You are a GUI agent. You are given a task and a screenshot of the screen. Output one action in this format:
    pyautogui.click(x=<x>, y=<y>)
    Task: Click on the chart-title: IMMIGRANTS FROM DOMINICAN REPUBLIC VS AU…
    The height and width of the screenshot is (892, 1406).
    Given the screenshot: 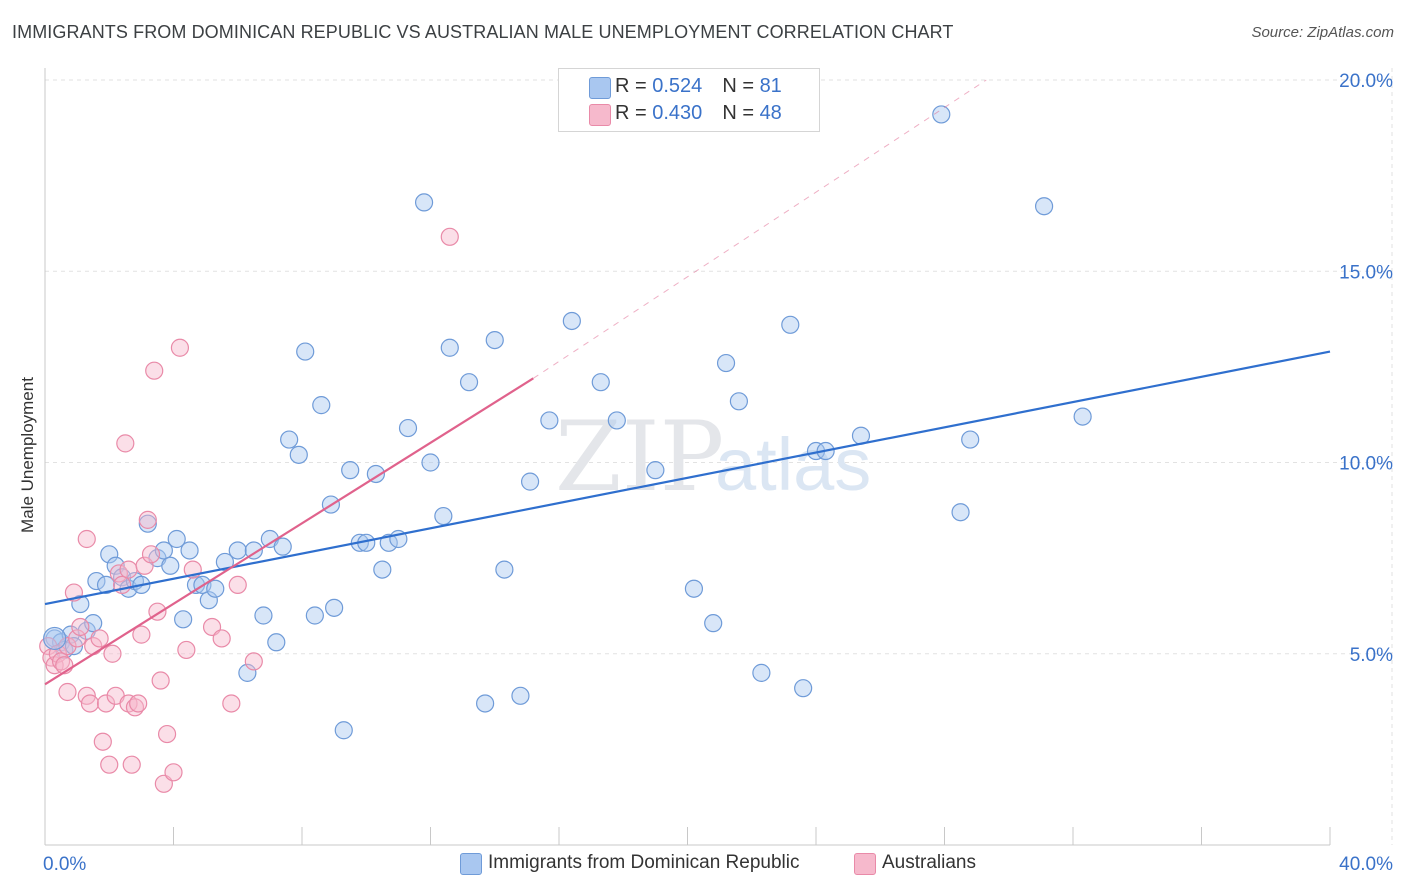 What is the action you would take?
    pyautogui.click(x=483, y=32)
    